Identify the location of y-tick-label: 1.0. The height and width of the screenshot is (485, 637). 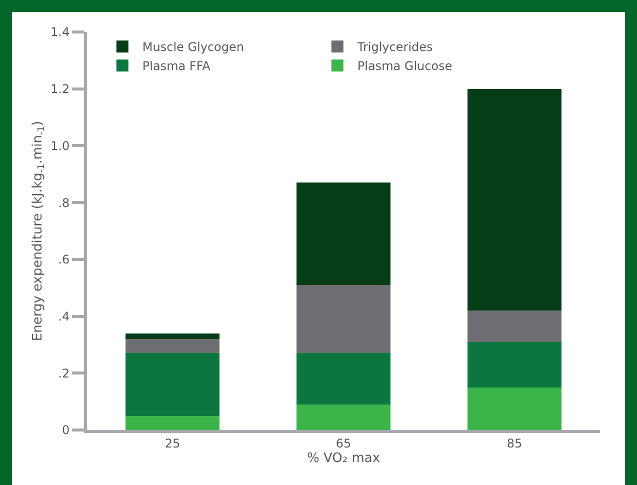
(60, 145).